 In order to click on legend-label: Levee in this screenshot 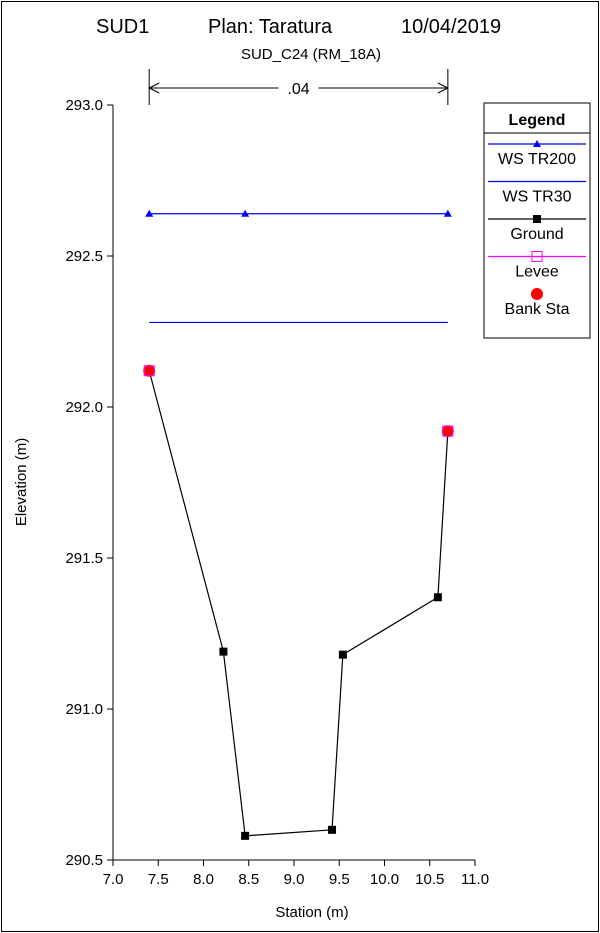, I will do `click(537, 272)`.